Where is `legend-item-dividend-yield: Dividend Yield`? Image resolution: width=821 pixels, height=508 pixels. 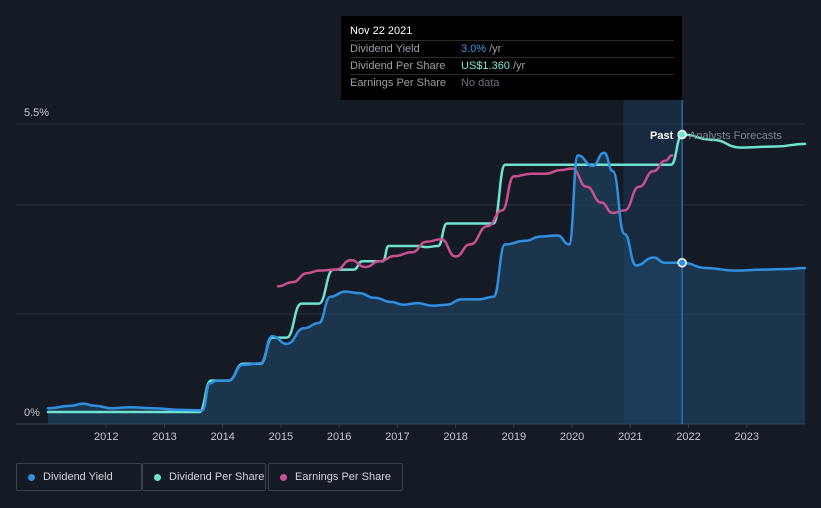 legend-item-dividend-yield: Dividend Yield is located at coordinates (79, 477).